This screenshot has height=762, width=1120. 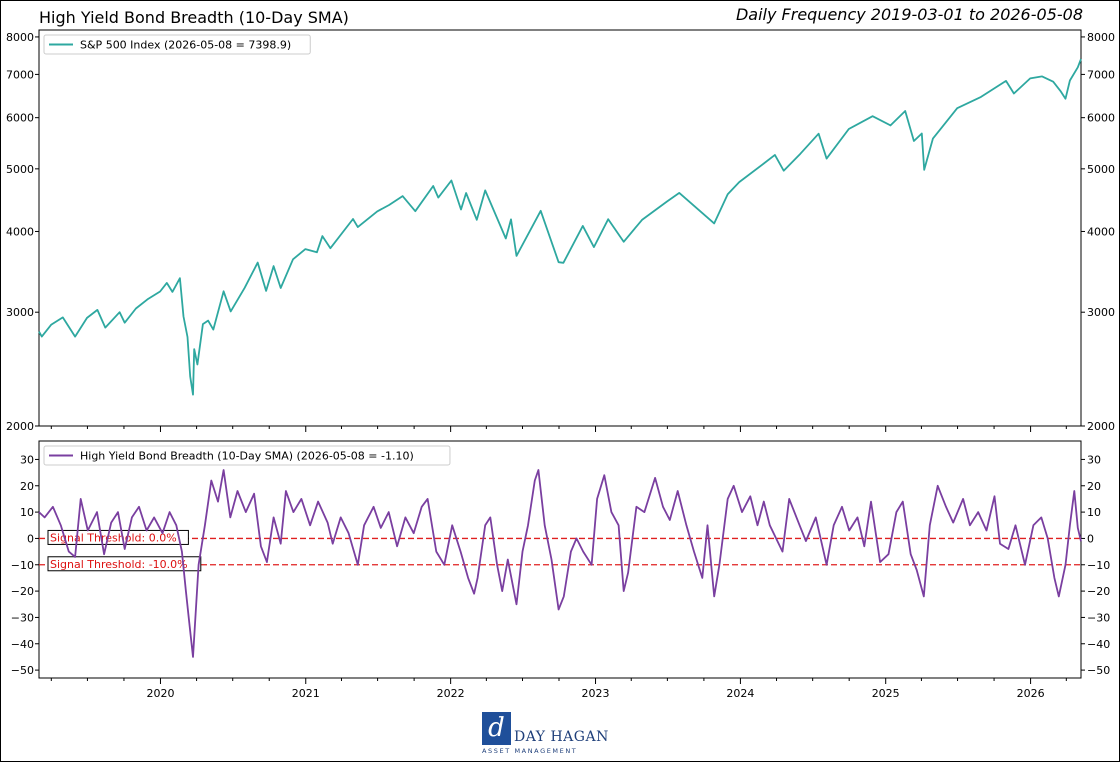 I want to click on company-logo: d DAY HAGAN ASSET MANAGEMENT, so click(x=547, y=734).